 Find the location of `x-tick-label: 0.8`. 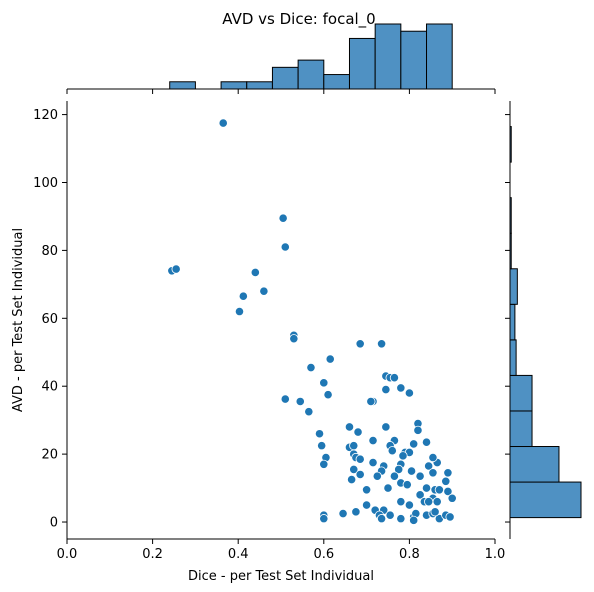

x-tick-label: 0.8 is located at coordinates (409, 554).